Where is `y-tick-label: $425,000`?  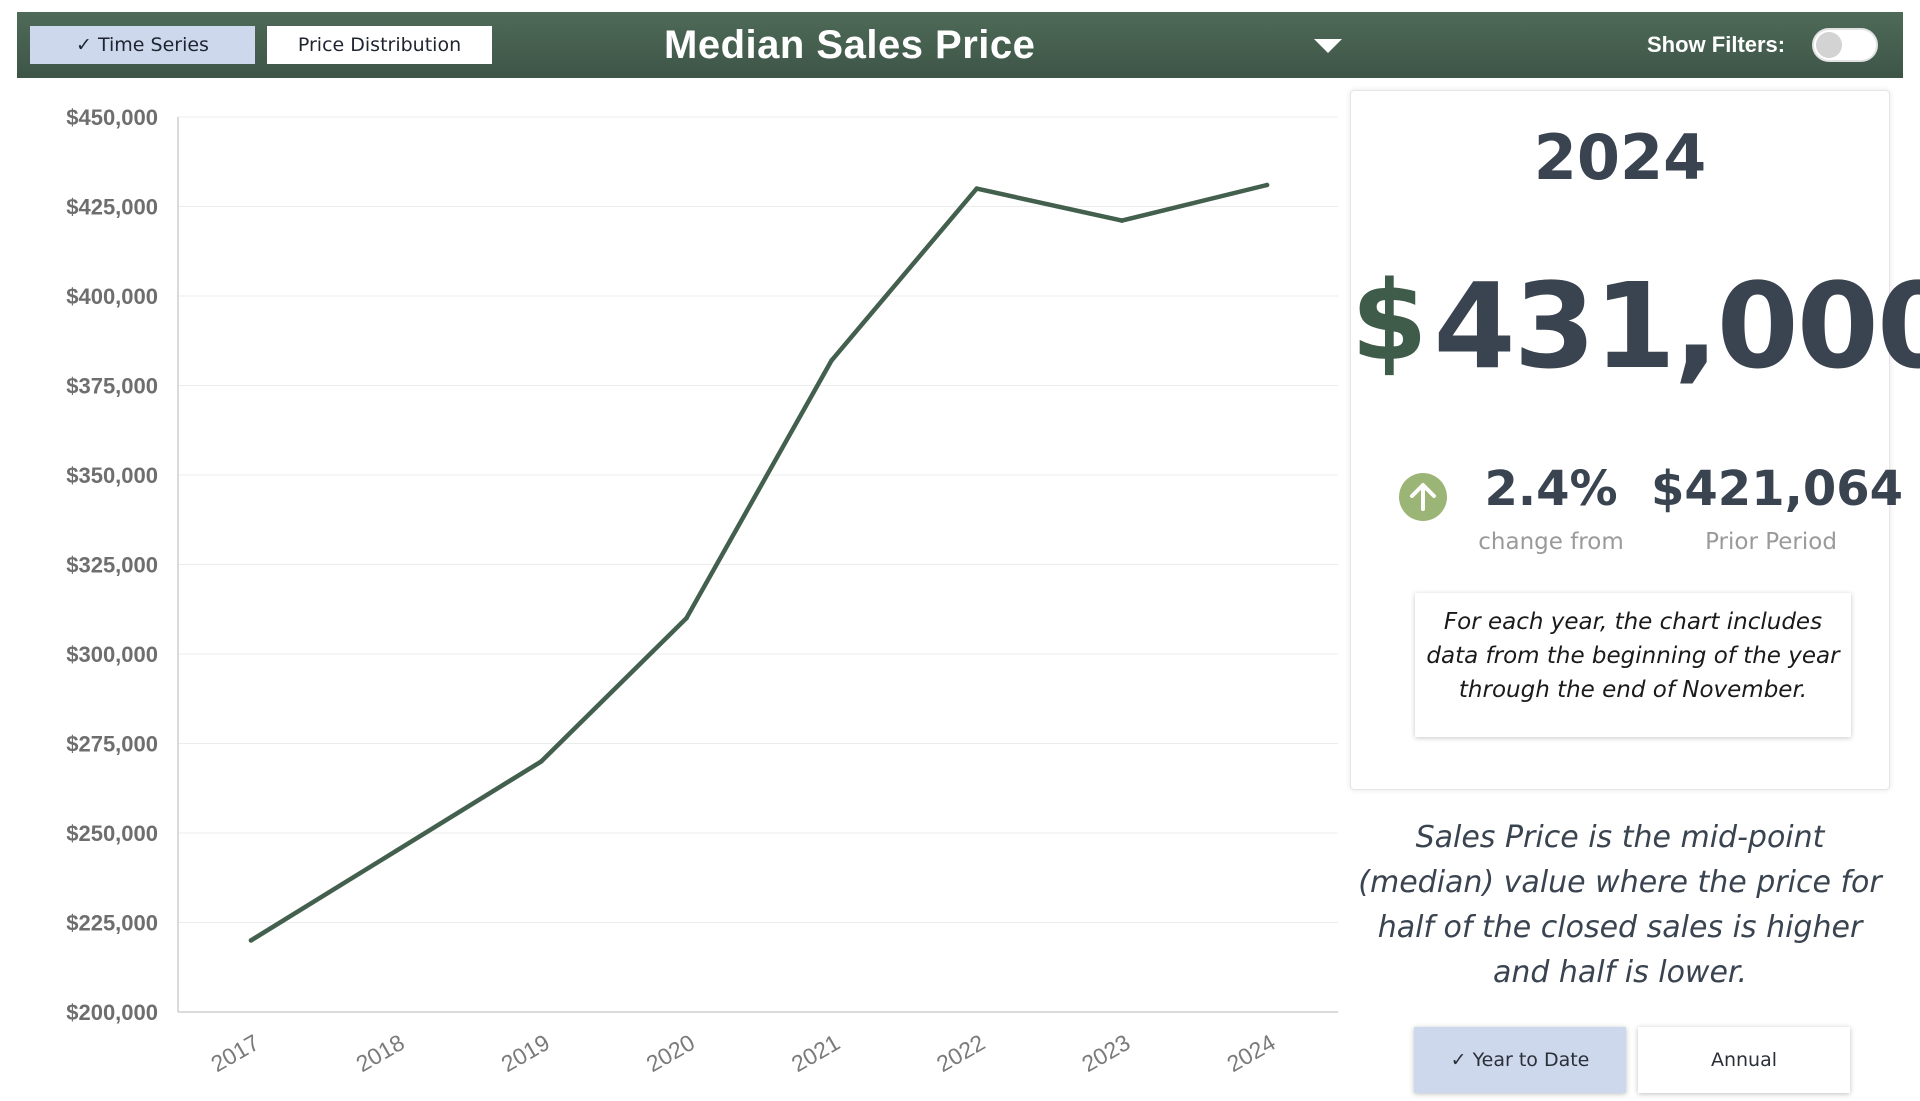 y-tick-label: $425,000 is located at coordinates (112, 207).